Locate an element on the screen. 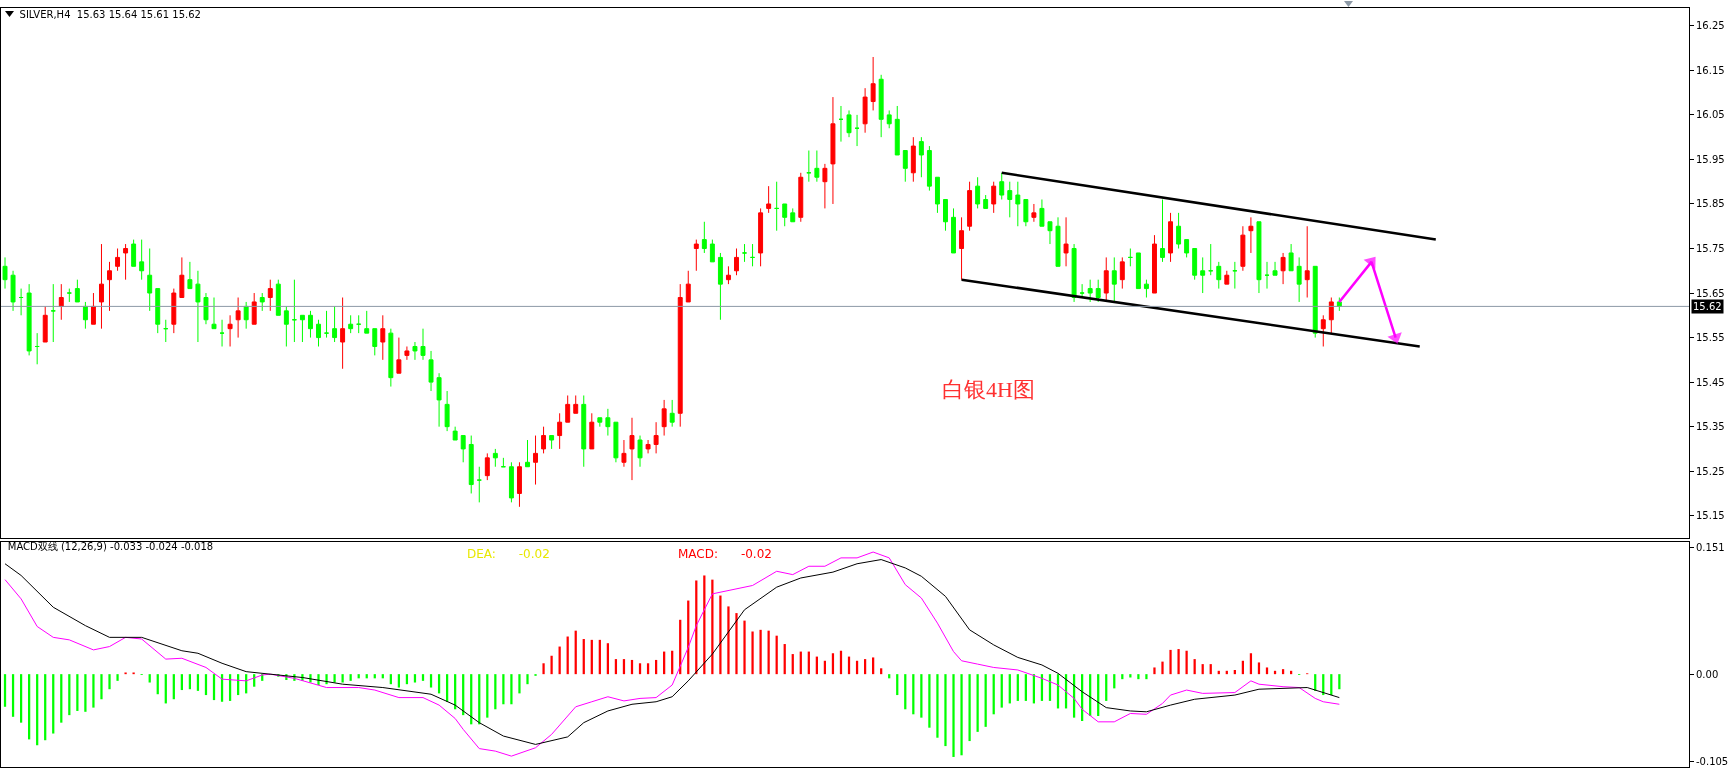  y-tick-label: 15.35 is located at coordinates (1710, 427).